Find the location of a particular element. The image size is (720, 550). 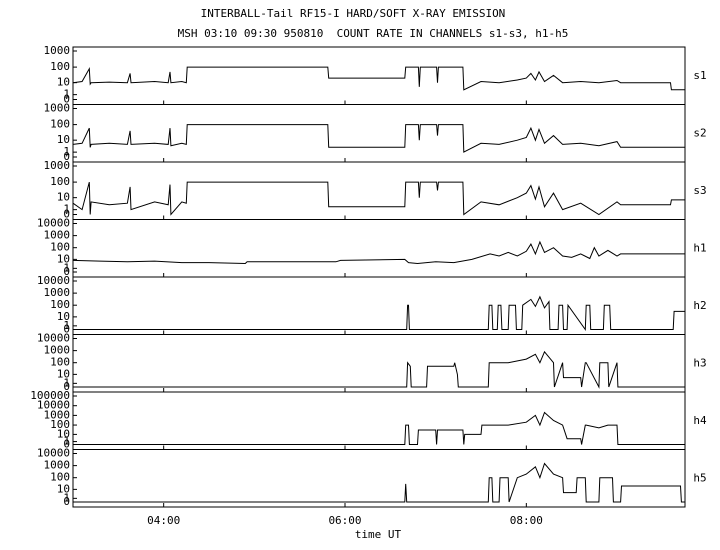

panel-name: s2 is located at coordinates (699, 132).